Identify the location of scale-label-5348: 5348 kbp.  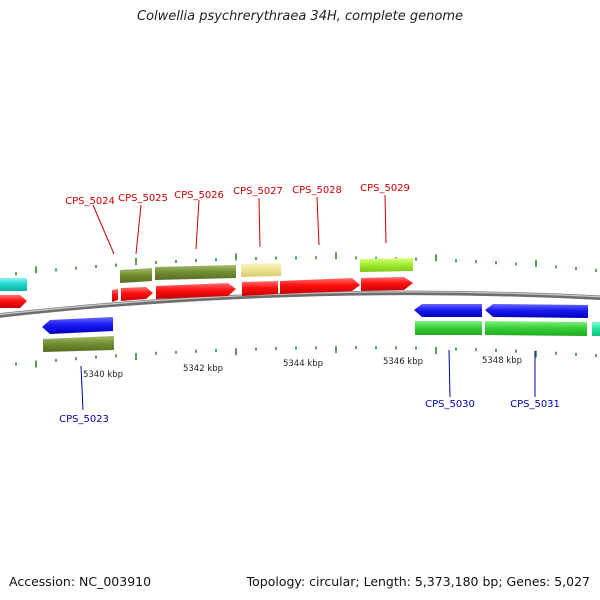
(502, 361).